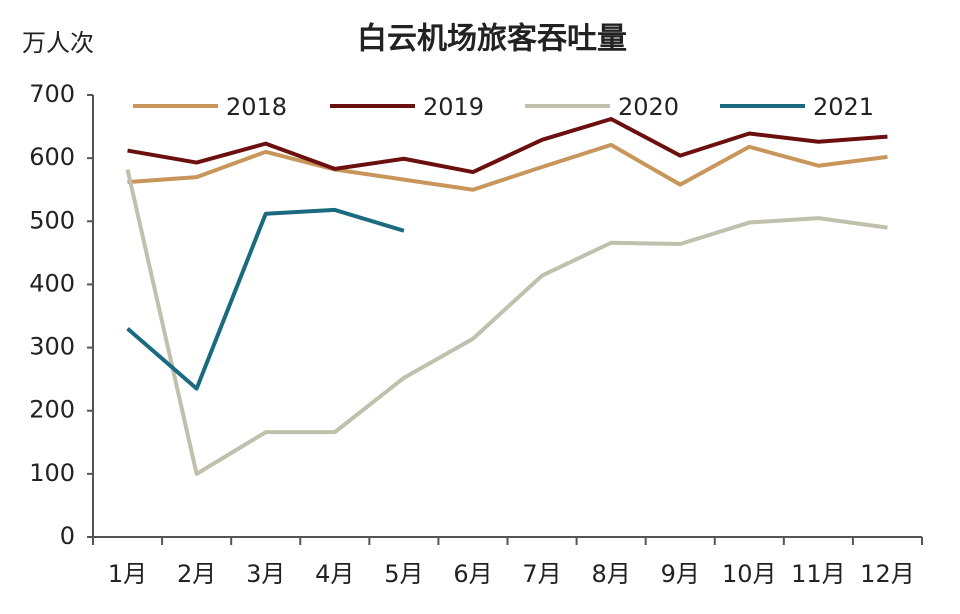 The height and width of the screenshot is (614, 960). What do you see at coordinates (541, 574) in the screenshot?
I see `x-tick-label: 7月` at bounding box center [541, 574].